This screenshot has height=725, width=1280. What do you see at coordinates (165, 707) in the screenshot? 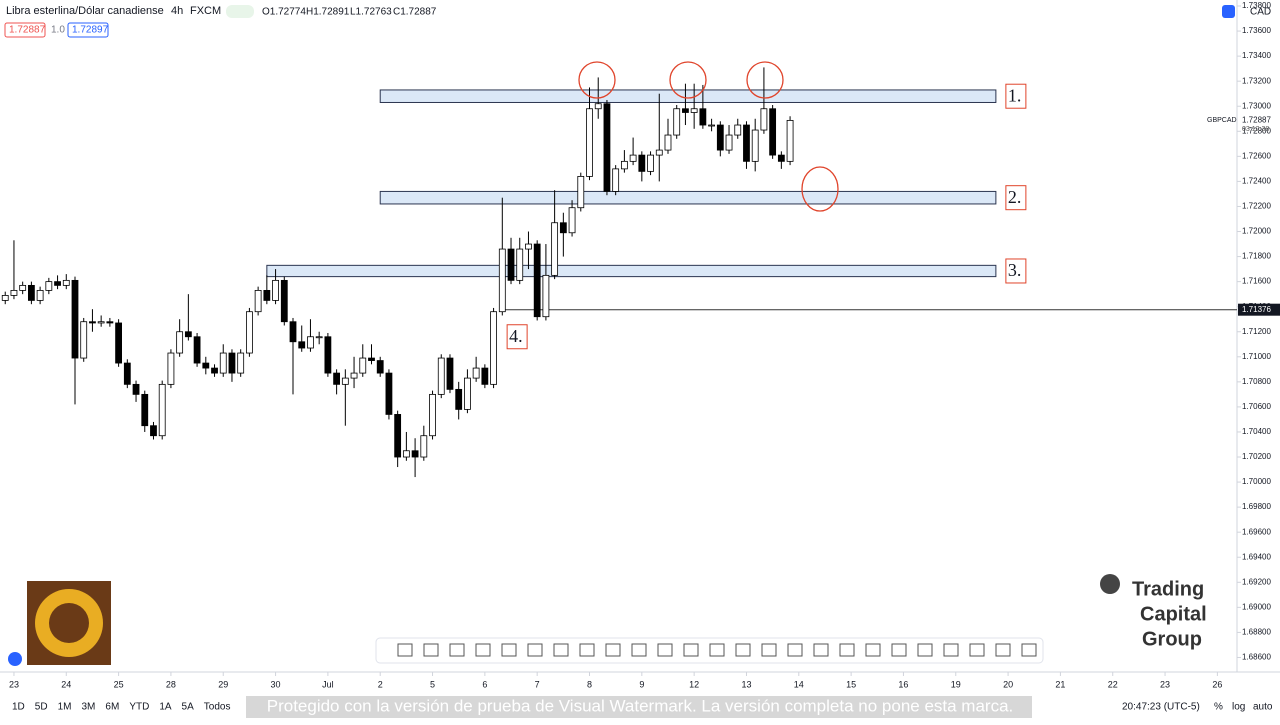
I see `range-button: 1A` at bounding box center [165, 707].